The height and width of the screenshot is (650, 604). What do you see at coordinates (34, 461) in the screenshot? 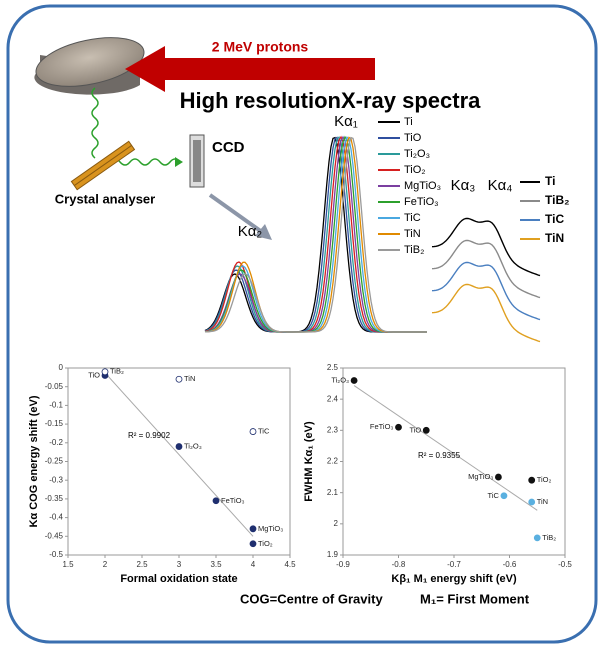
I see `y-axis-label: Kα COG energy shift (eV)` at bounding box center [34, 461].